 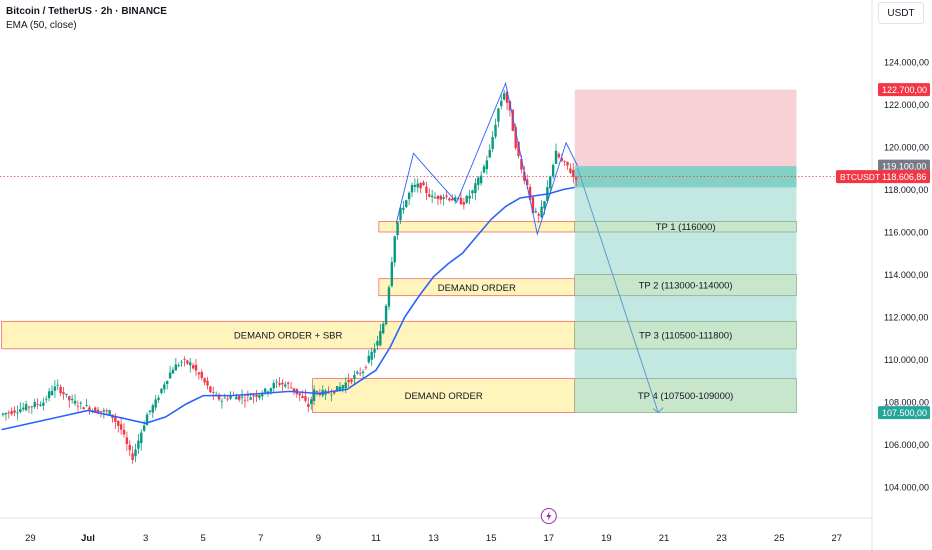 I want to click on y-tick-label: 106.000,00, so click(x=906, y=445).